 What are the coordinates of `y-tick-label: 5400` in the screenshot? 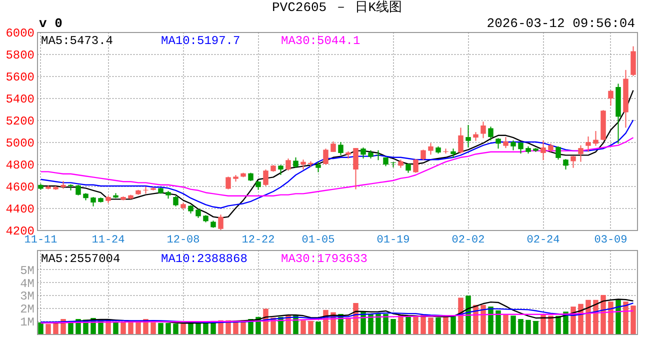 It's located at (20, 99).